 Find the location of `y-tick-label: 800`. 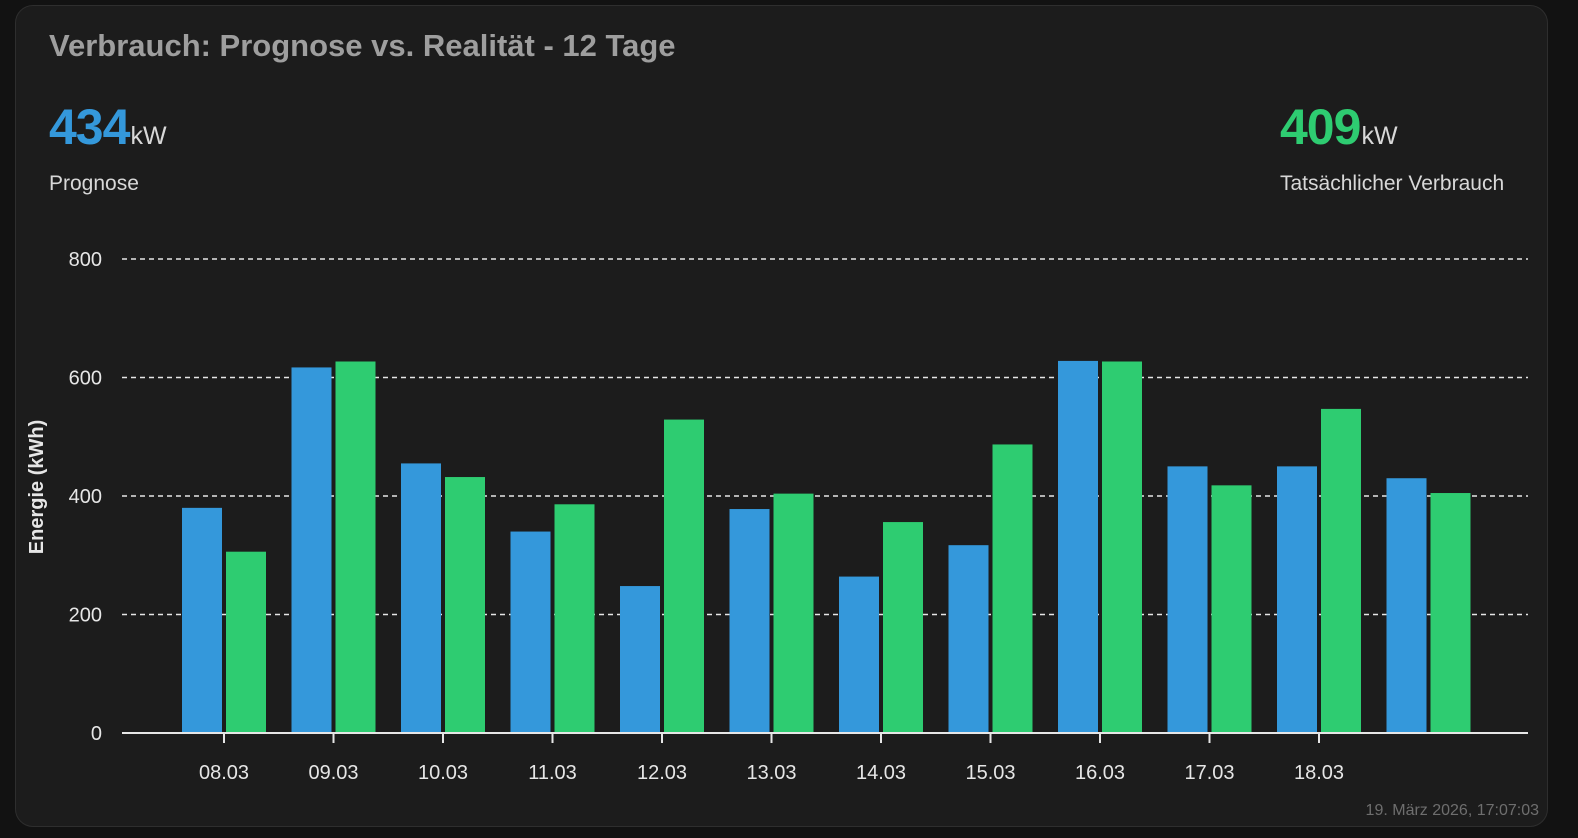

y-tick-label: 800 is located at coordinates (85, 260).